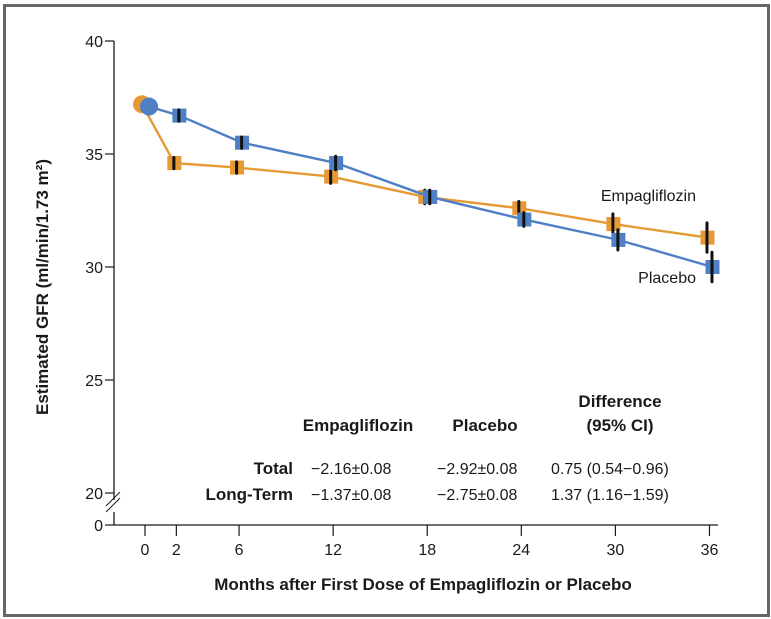  Describe the element at coordinates (427, 550) in the screenshot. I see `x-tick-label: 18` at that location.